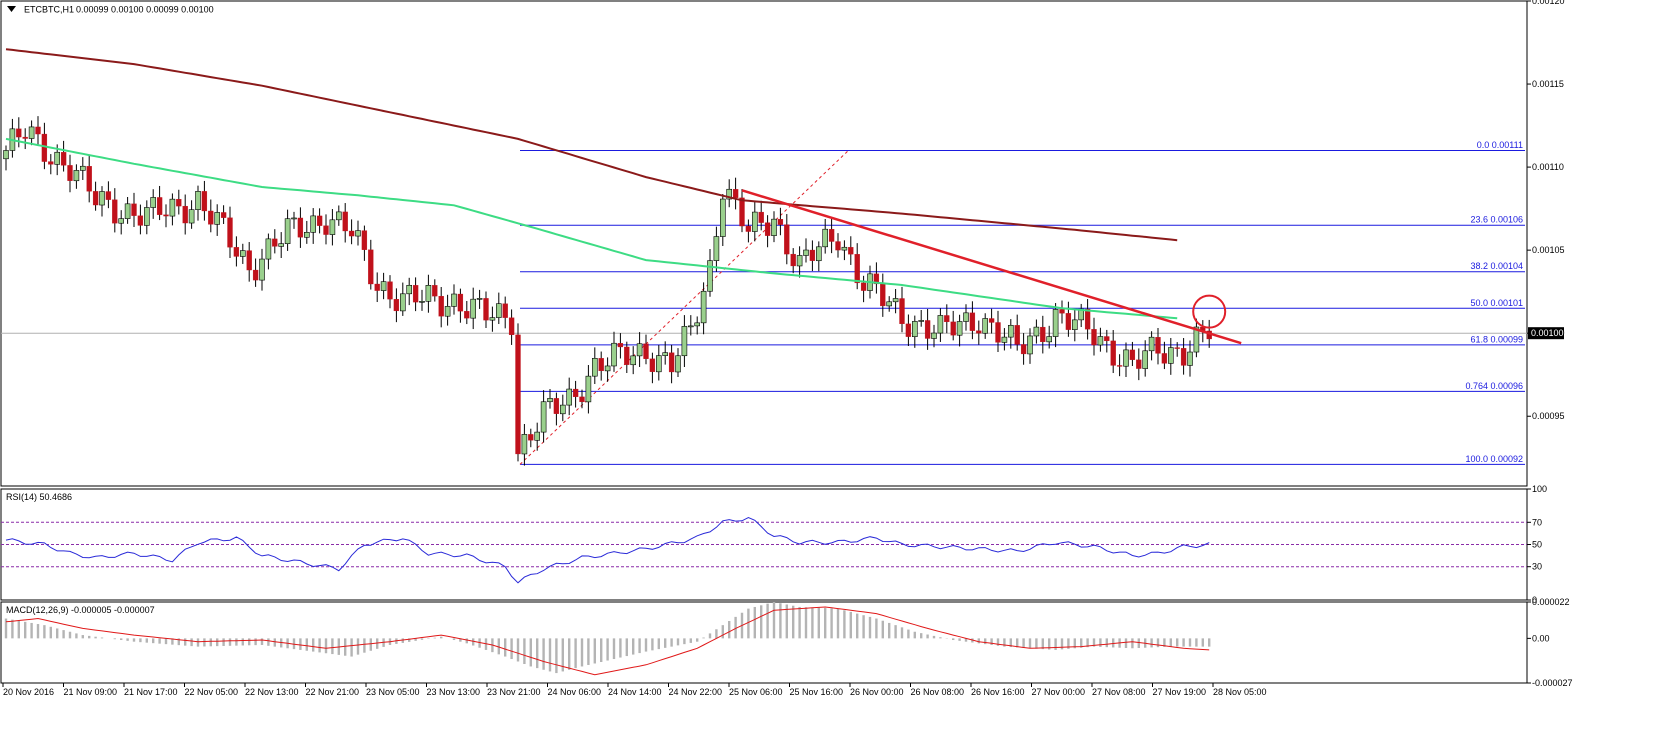 The height and width of the screenshot is (746, 1663). I want to click on y-tick-label: 50, so click(1537, 545).